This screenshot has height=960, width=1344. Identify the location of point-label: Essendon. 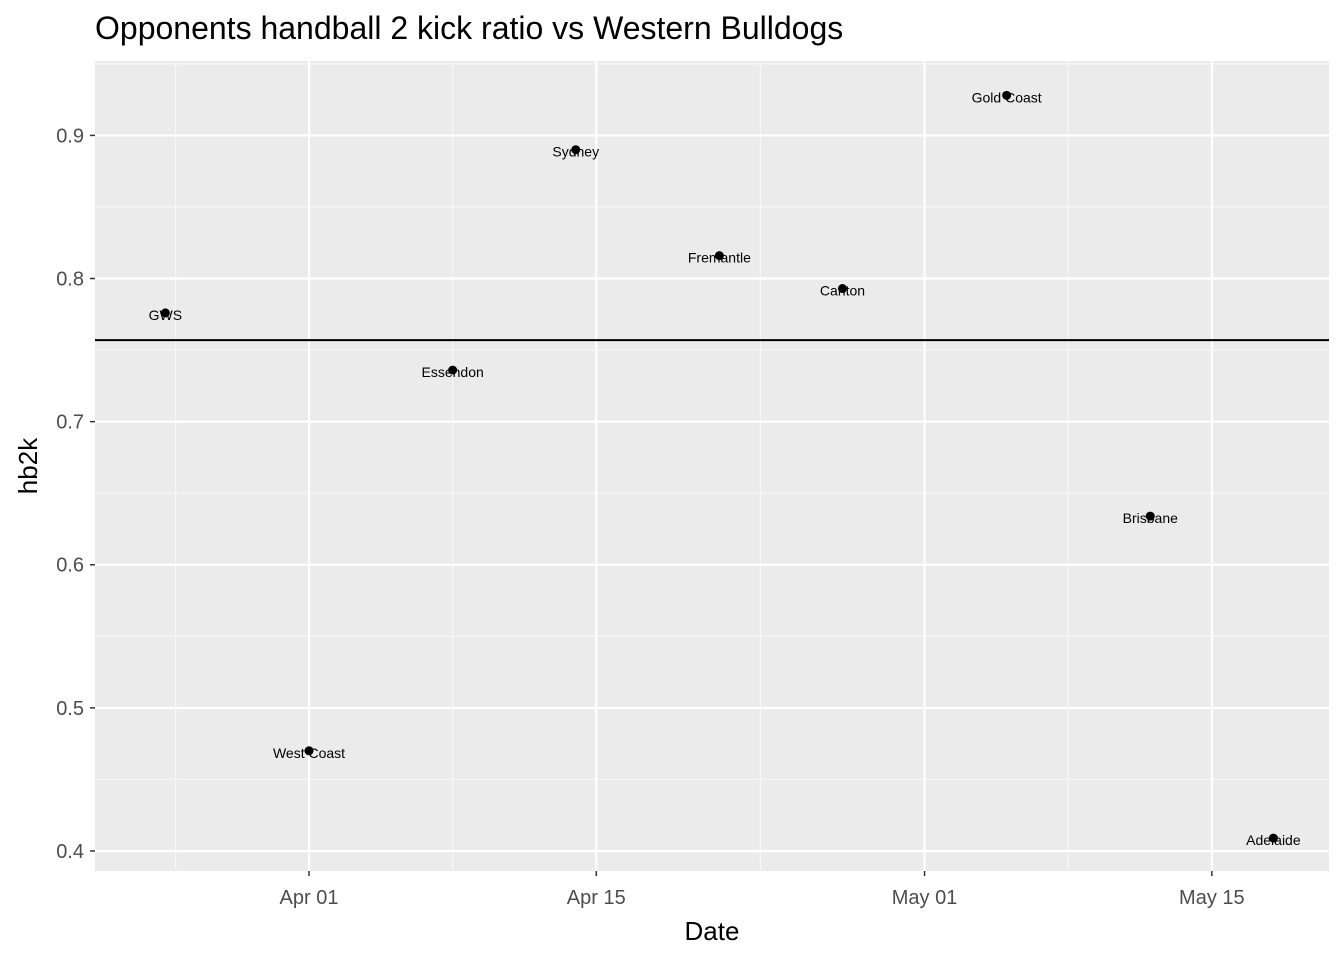
(453, 372).